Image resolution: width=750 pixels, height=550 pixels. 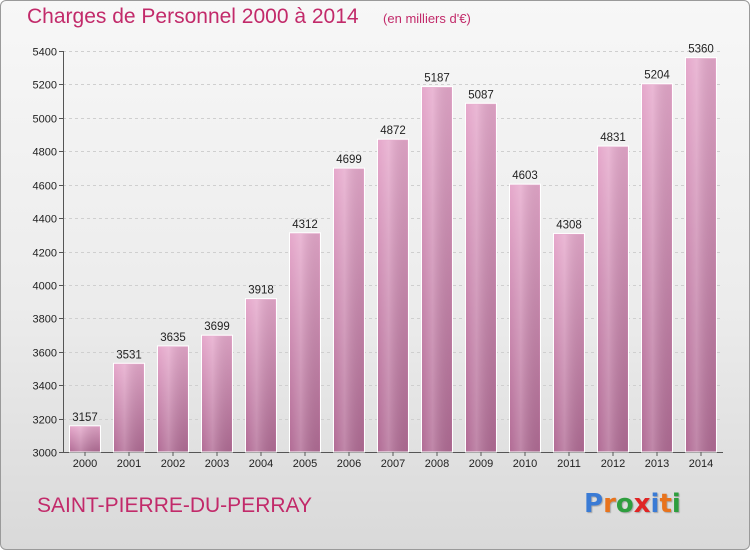 I want to click on place-name: SAINT-PIERRE-DU-PERRAY, so click(x=174, y=505).